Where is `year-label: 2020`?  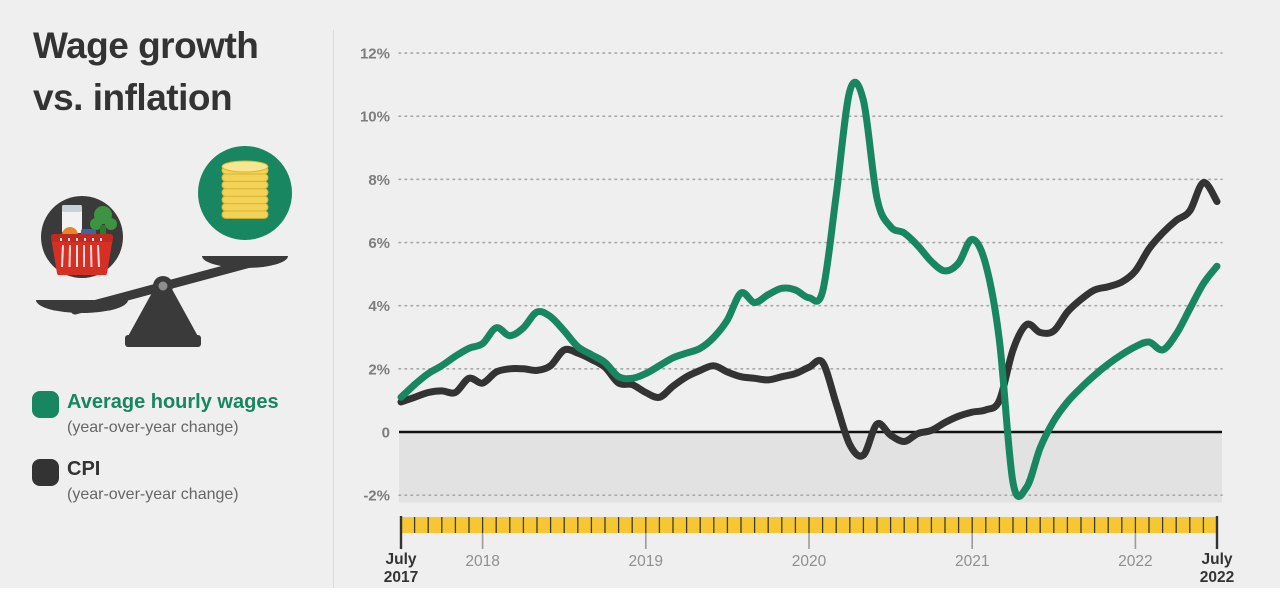
year-label: 2020 is located at coordinates (809, 561).